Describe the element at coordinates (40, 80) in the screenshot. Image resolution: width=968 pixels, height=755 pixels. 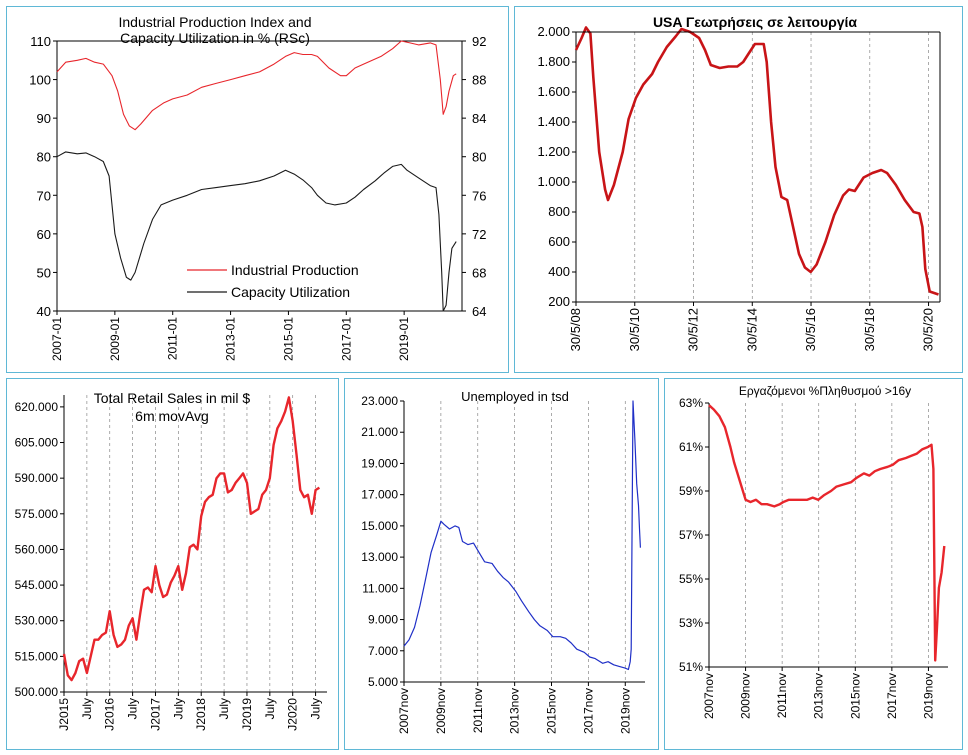
I see `y-left-tick-label: 100` at that location.